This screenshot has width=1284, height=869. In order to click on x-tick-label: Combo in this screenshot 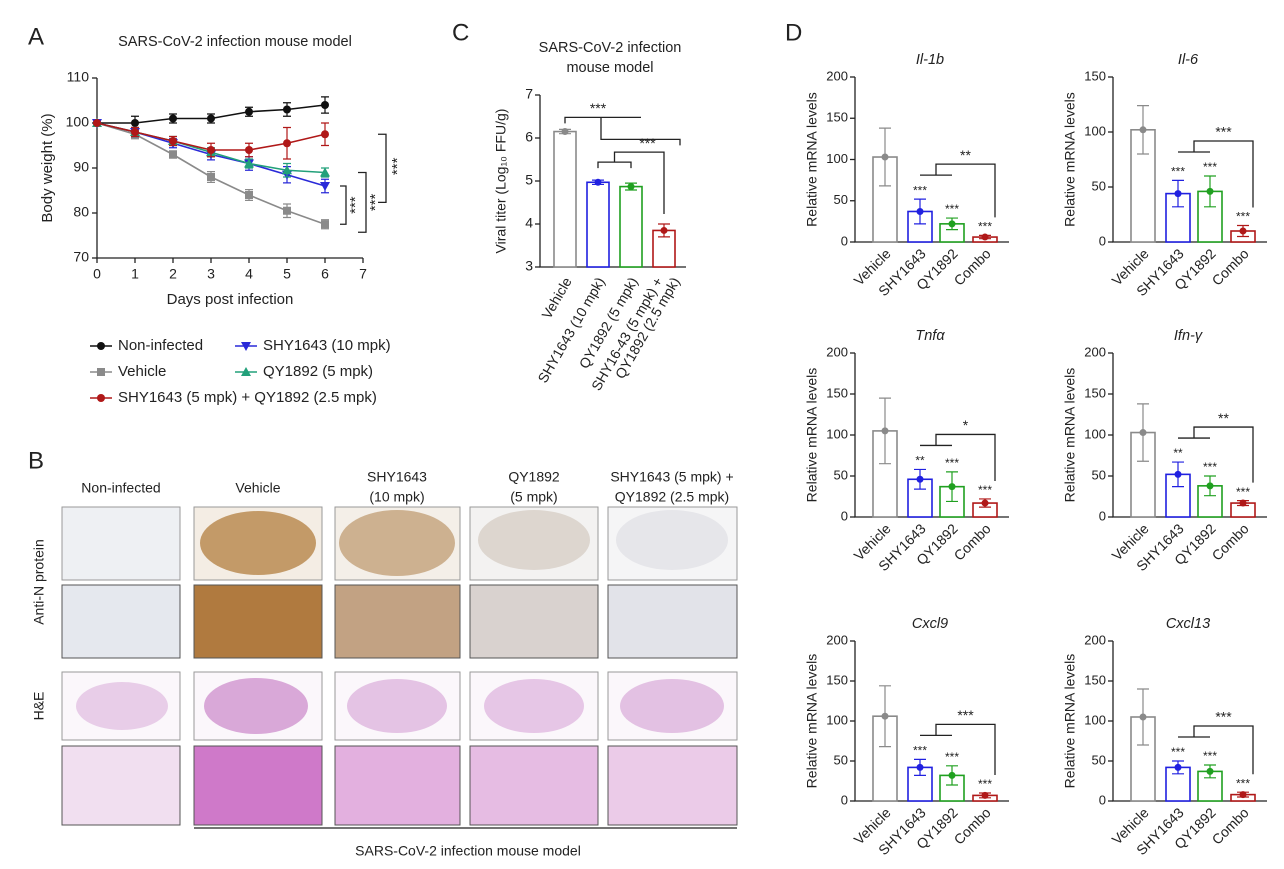, I will do `click(1230, 266)`.